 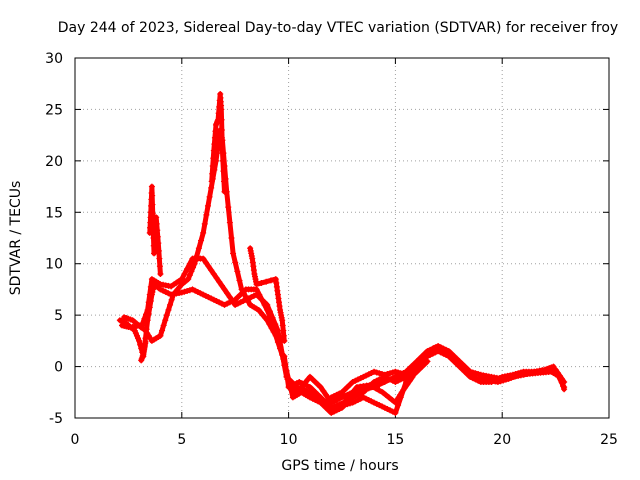 I want to click on y-tick-label: -5, so click(x=56, y=419).